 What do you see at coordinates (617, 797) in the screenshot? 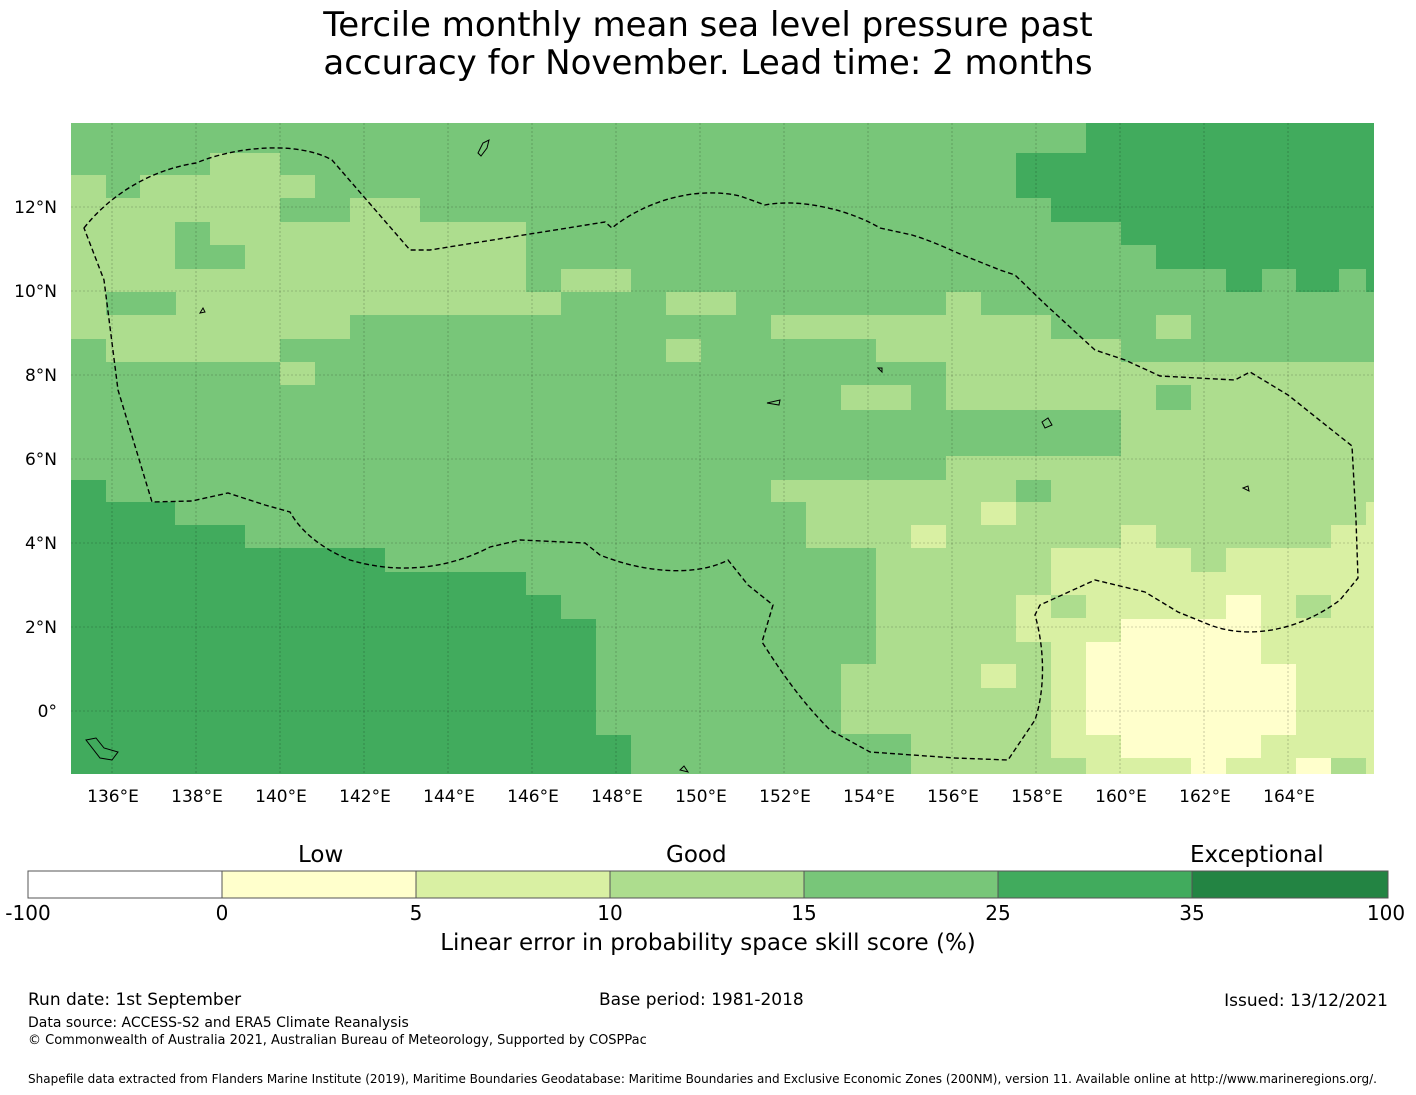
I see `lon-label: 148°E` at bounding box center [617, 797].